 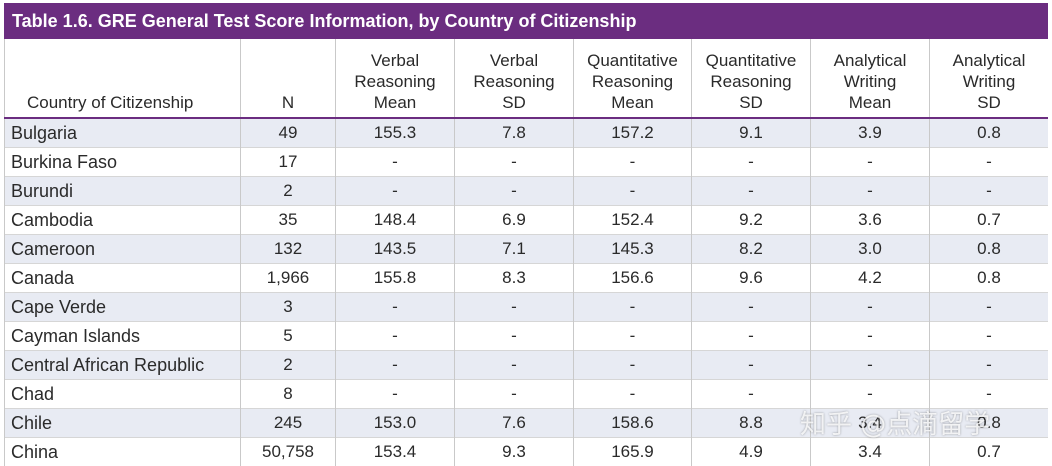 I want to click on header-quant-sd: Quantitative Reasoning SD, so click(x=751, y=79).